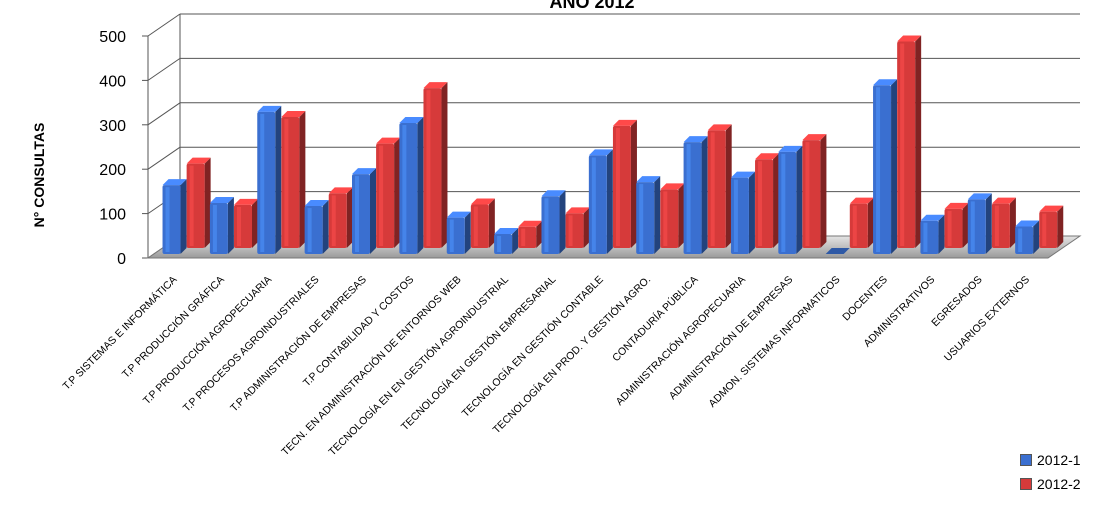  Describe the element at coordinates (571, 354) in the screenshot. I see `x-tick-label: TECNOLOGÍA EN PROD. Y GESTIÓN AGRO.` at that location.